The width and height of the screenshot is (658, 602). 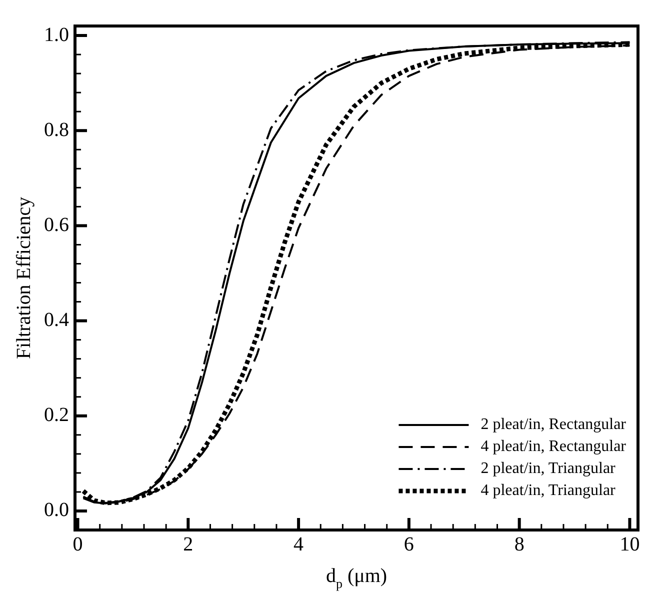 What do you see at coordinates (553, 447) in the screenshot?
I see `legend-label: 4 pleat/in, Rectangular` at bounding box center [553, 447].